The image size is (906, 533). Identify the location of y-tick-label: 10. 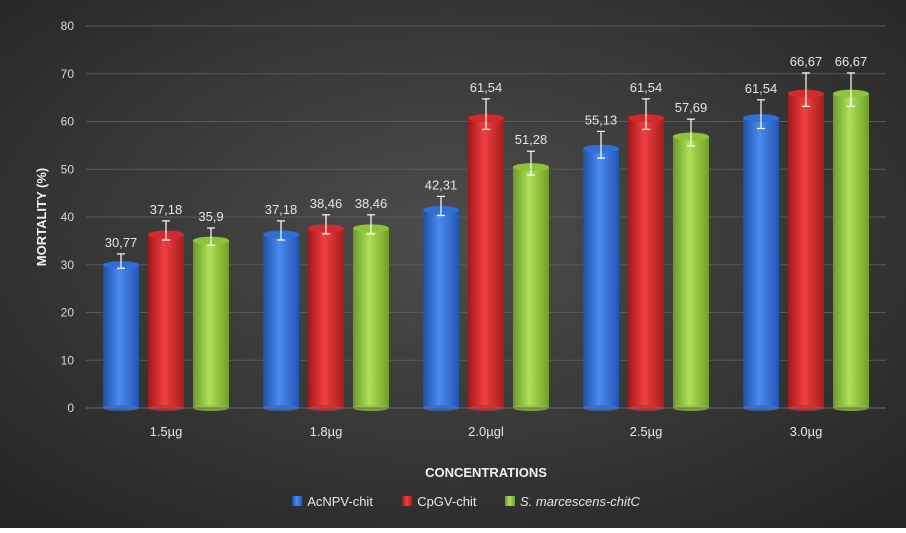
(68, 360).